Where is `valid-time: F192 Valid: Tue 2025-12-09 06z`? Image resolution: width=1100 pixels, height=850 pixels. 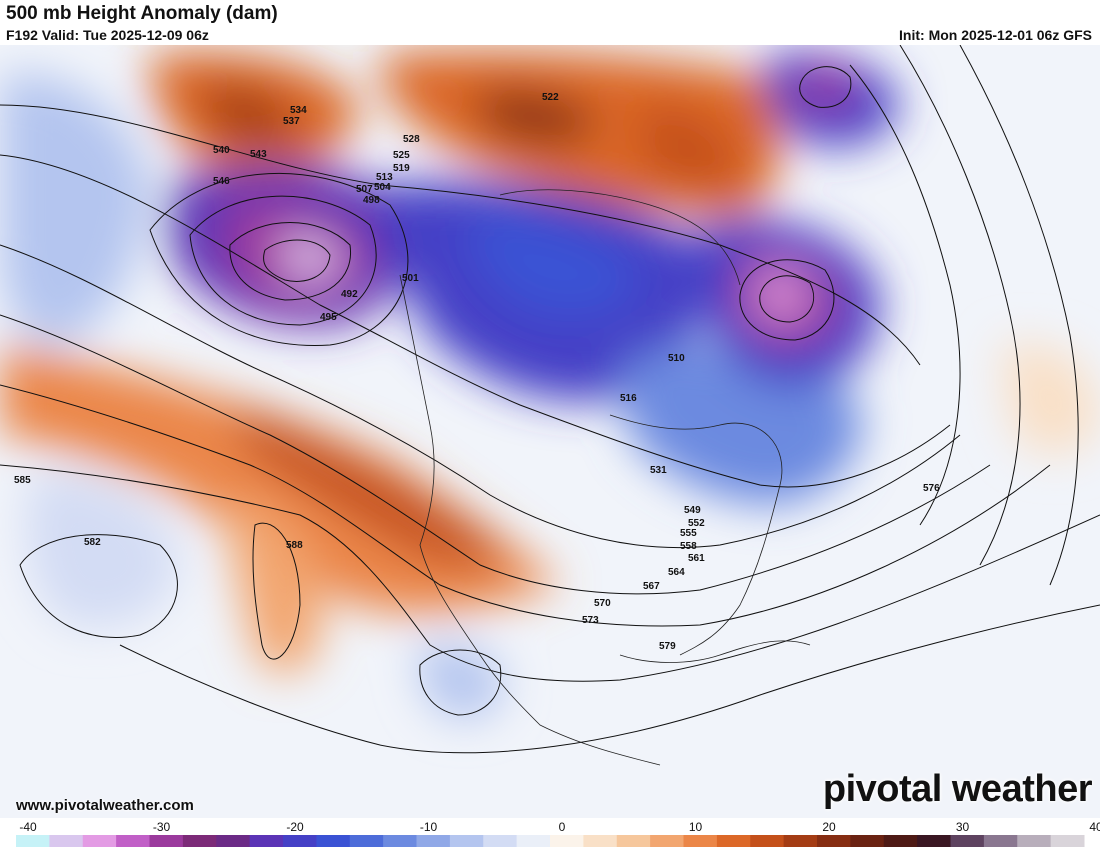
valid-time: F192 Valid: Tue 2025-12-09 06z is located at coordinates (107, 35).